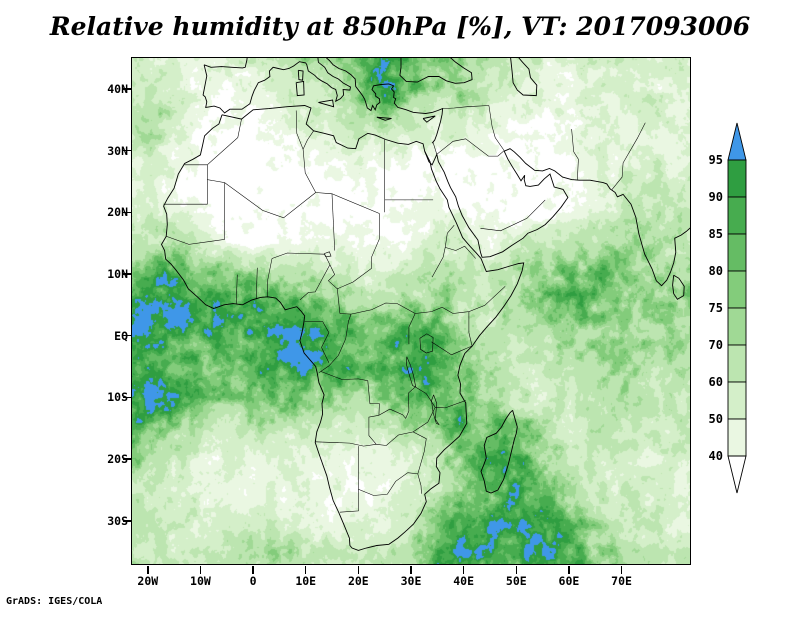 This screenshot has height=618, width=800. I want to click on grads-credit: GrADS: IGES/COLA, so click(54, 601).